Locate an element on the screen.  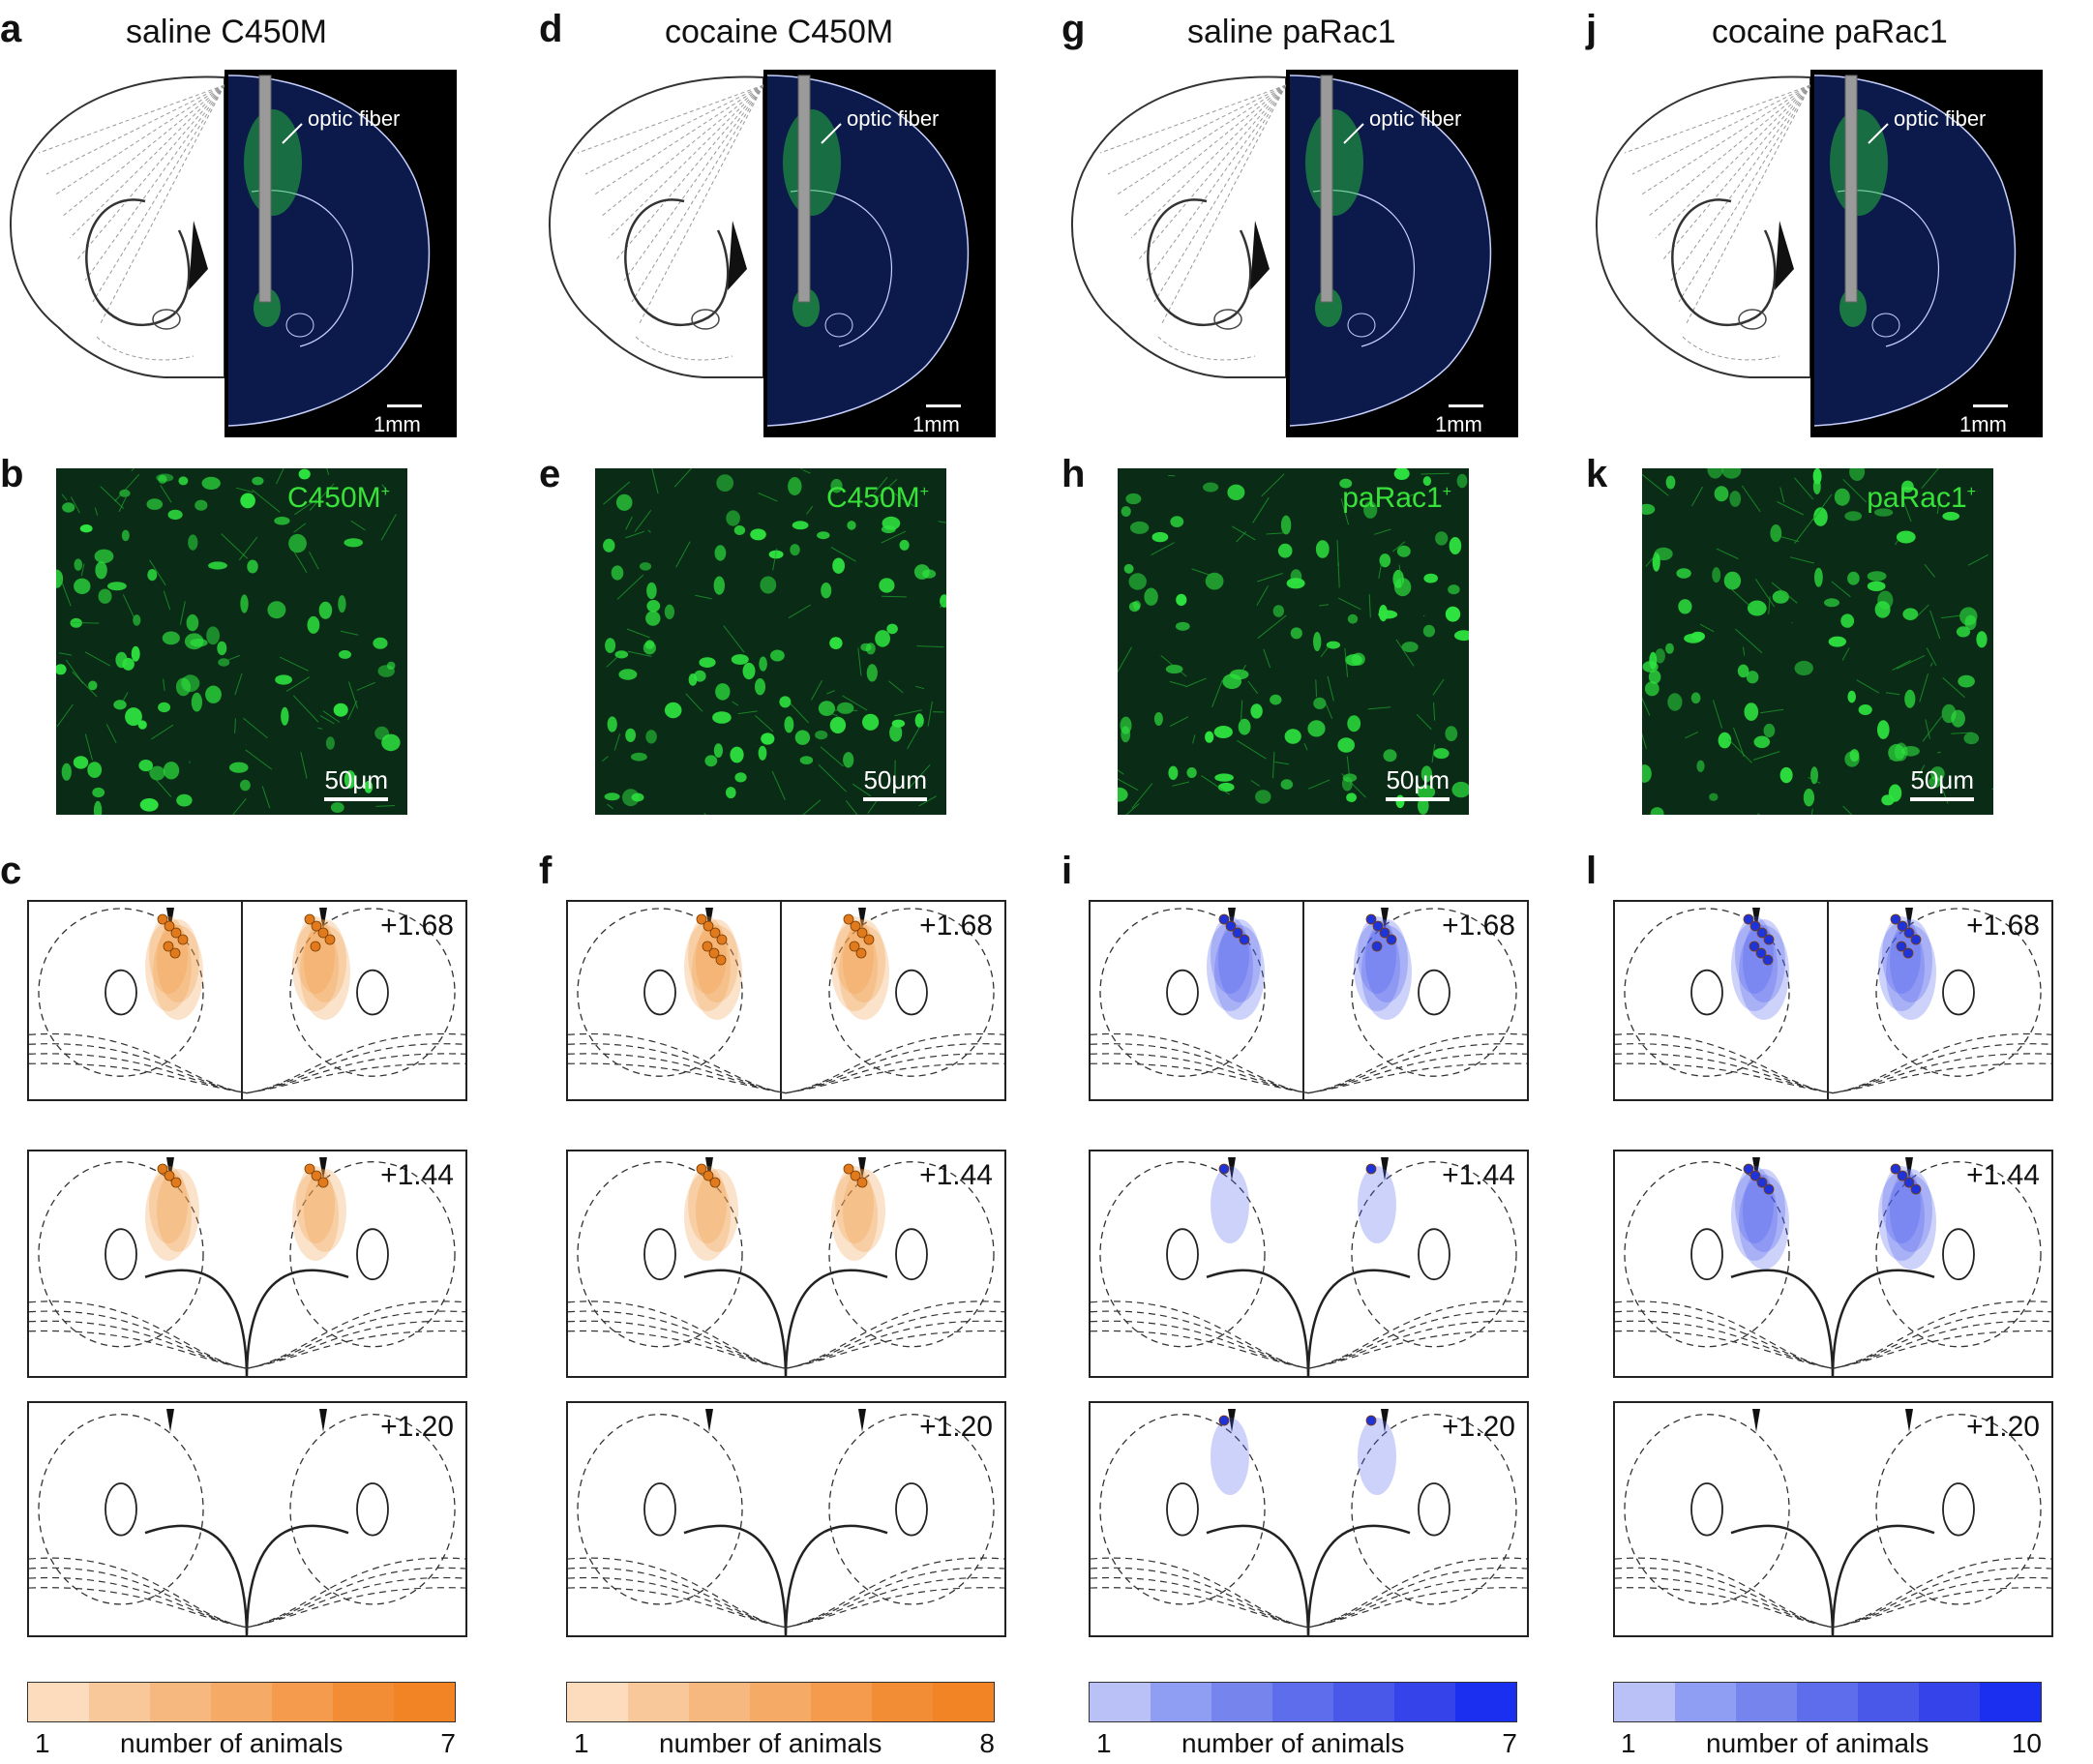
column-title: saline paRac1 is located at coordinates (1291, 32).